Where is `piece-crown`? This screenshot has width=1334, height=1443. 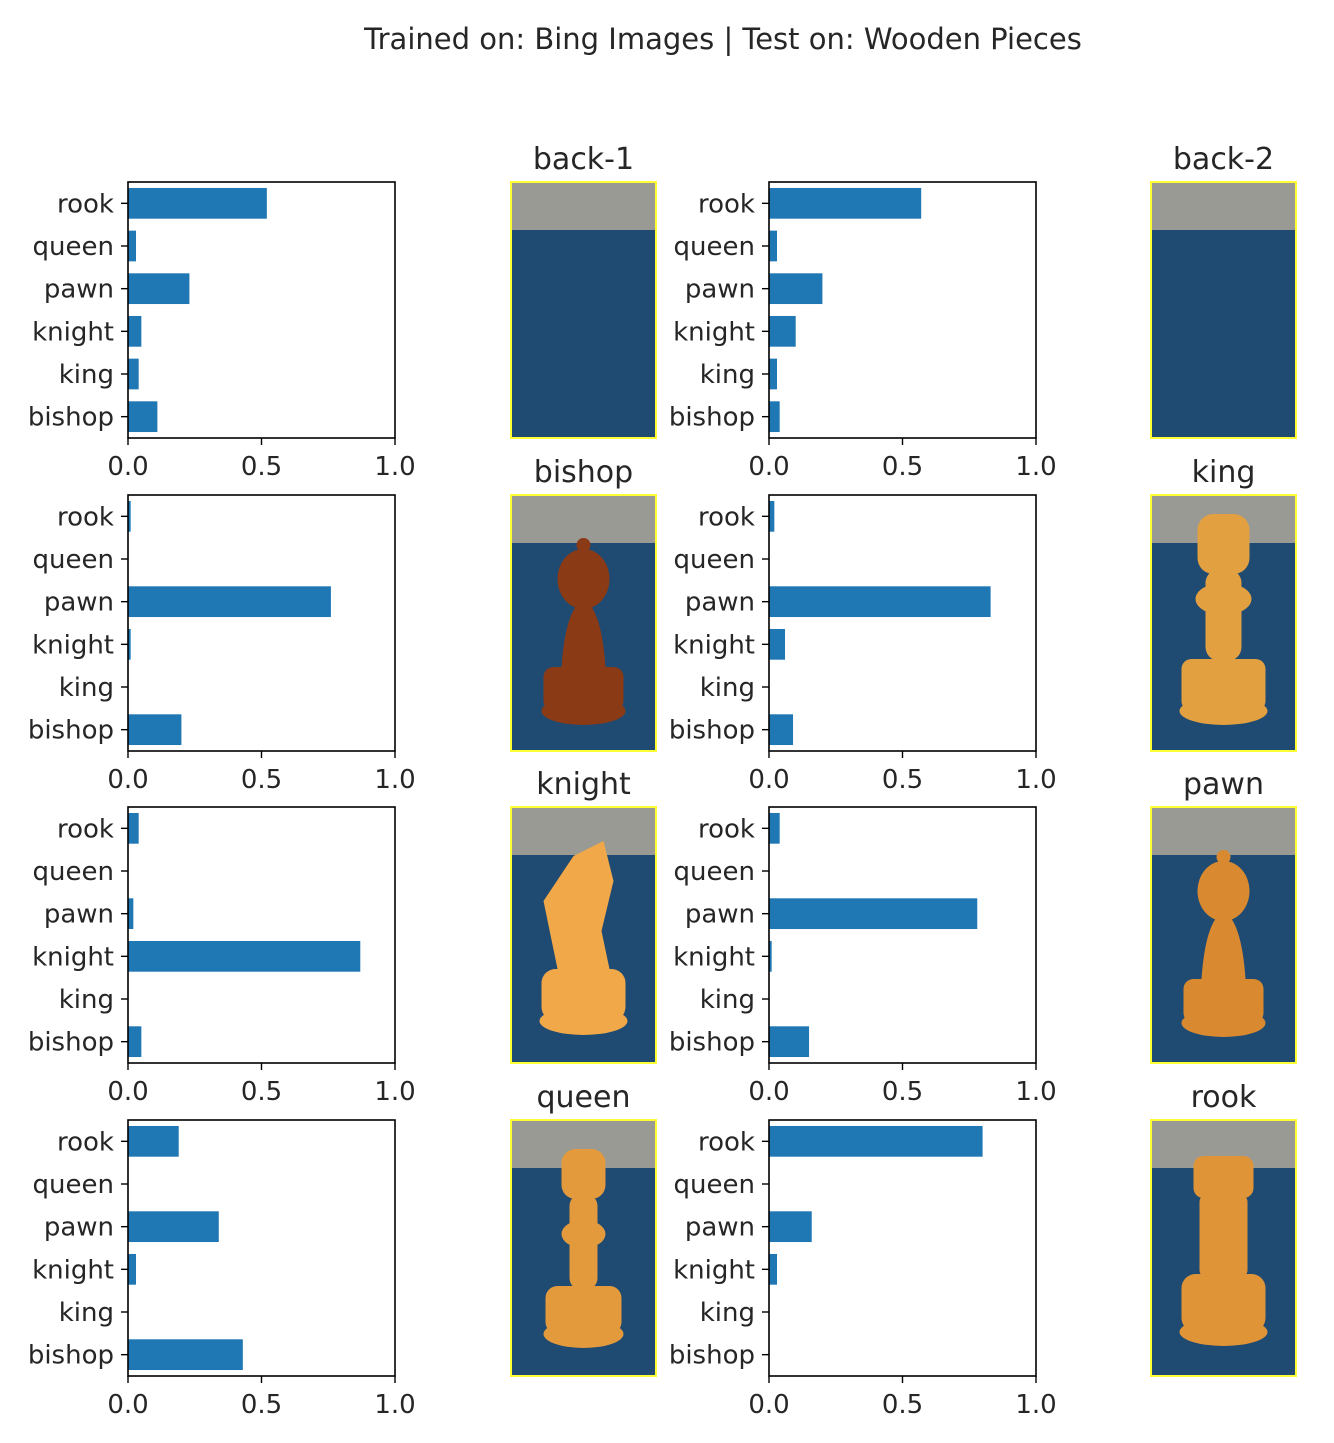 piece-crown is located at coordinates (583, 1174).